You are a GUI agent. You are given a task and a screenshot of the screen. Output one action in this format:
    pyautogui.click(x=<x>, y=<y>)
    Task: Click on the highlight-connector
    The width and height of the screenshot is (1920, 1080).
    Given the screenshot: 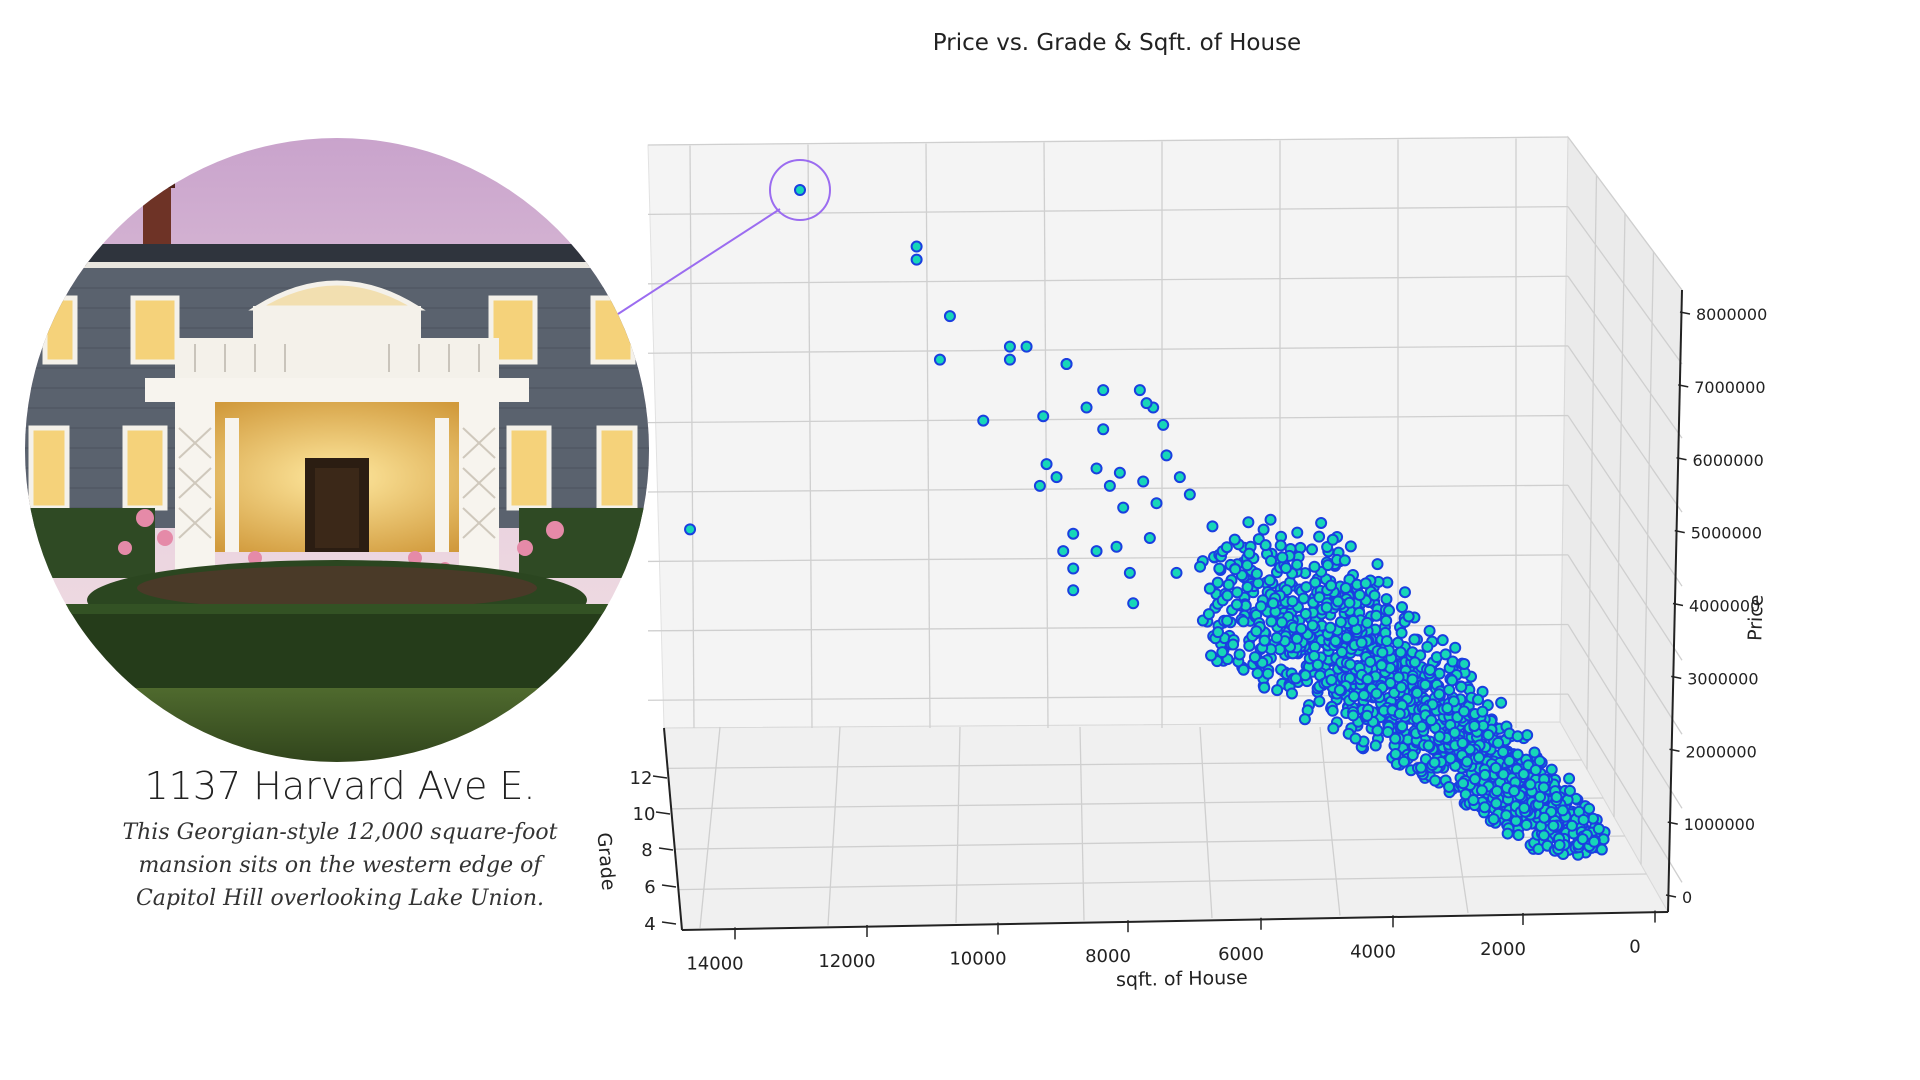 What is the action you would take?
    pyautogui.click(x=699, y=261)
    